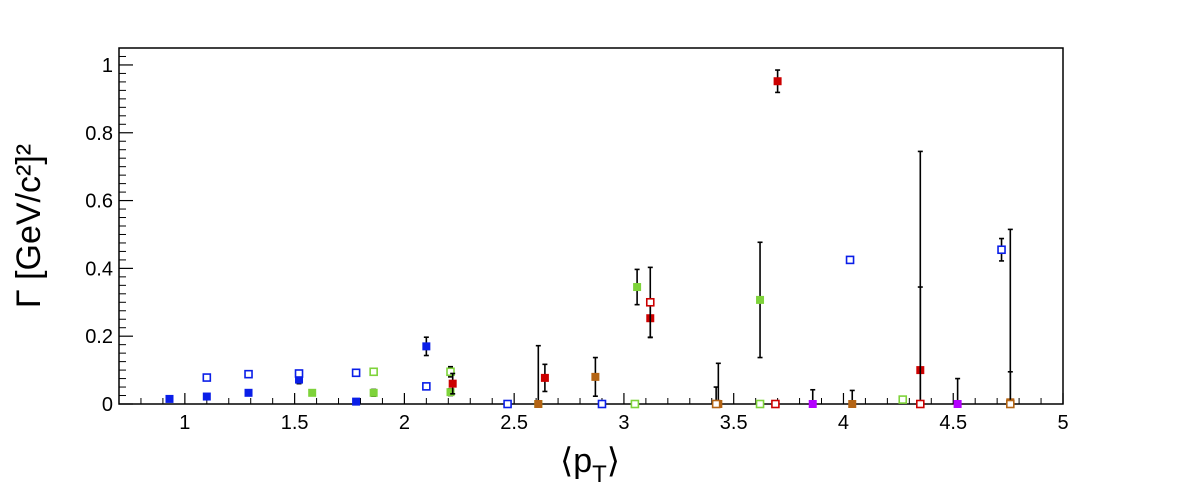 This screenshot has height=493, width=1181. I want to click on x-axis-title-main: ⟨p, so click(576, 461).